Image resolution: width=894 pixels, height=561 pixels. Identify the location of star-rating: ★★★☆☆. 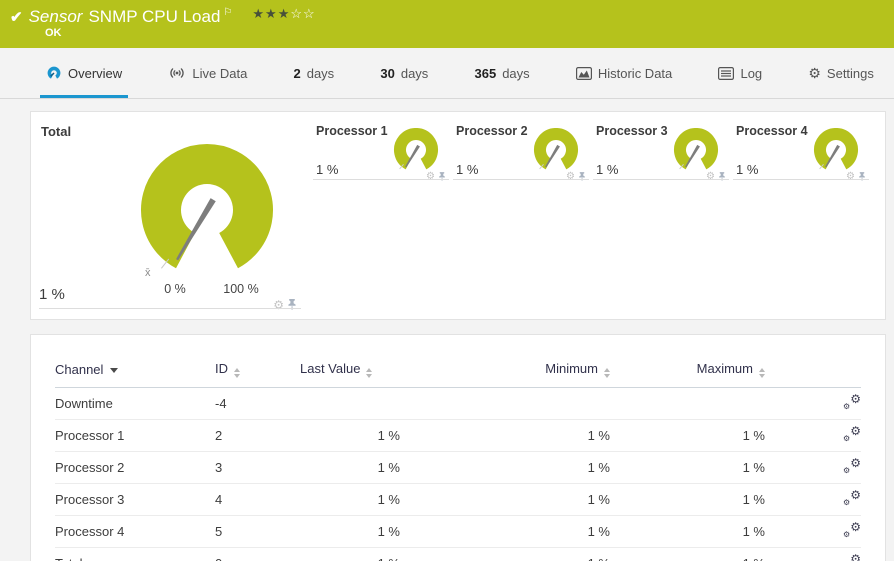
(283, 14).